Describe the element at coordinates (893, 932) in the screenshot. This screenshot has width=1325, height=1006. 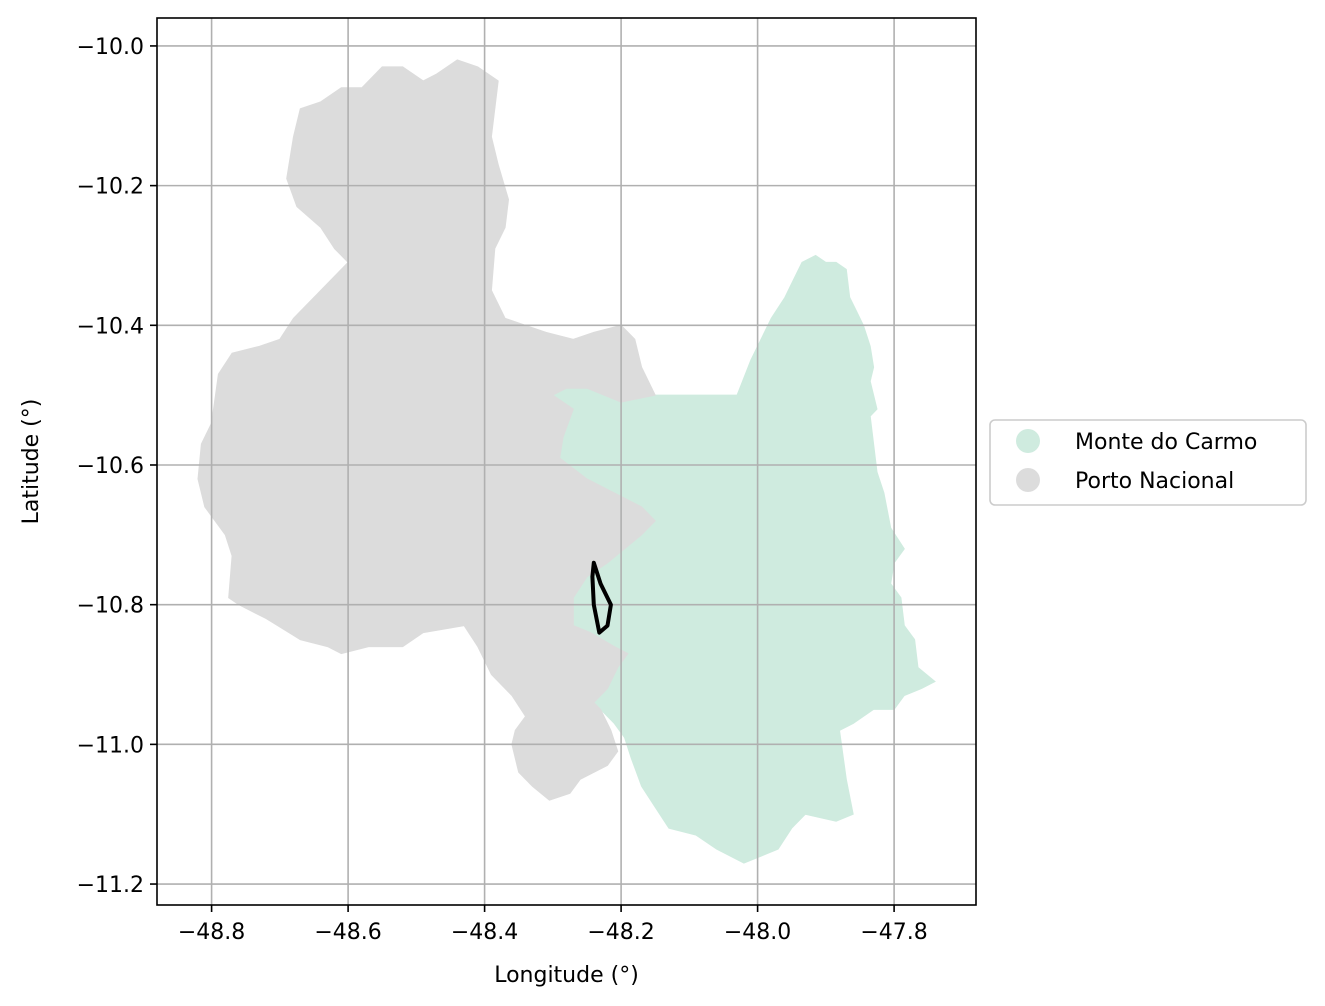
I see `x-tick-label: −47.8` at that location.